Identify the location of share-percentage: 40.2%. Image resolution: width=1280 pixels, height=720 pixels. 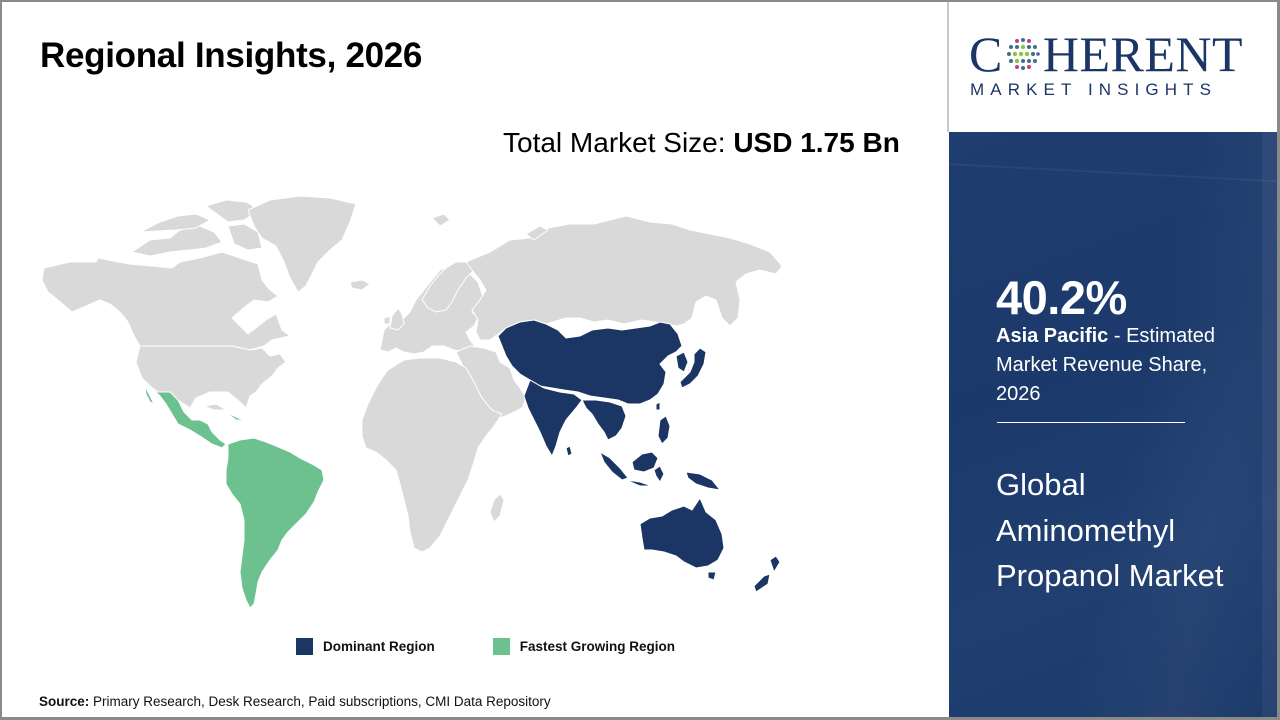
(1061, 297).